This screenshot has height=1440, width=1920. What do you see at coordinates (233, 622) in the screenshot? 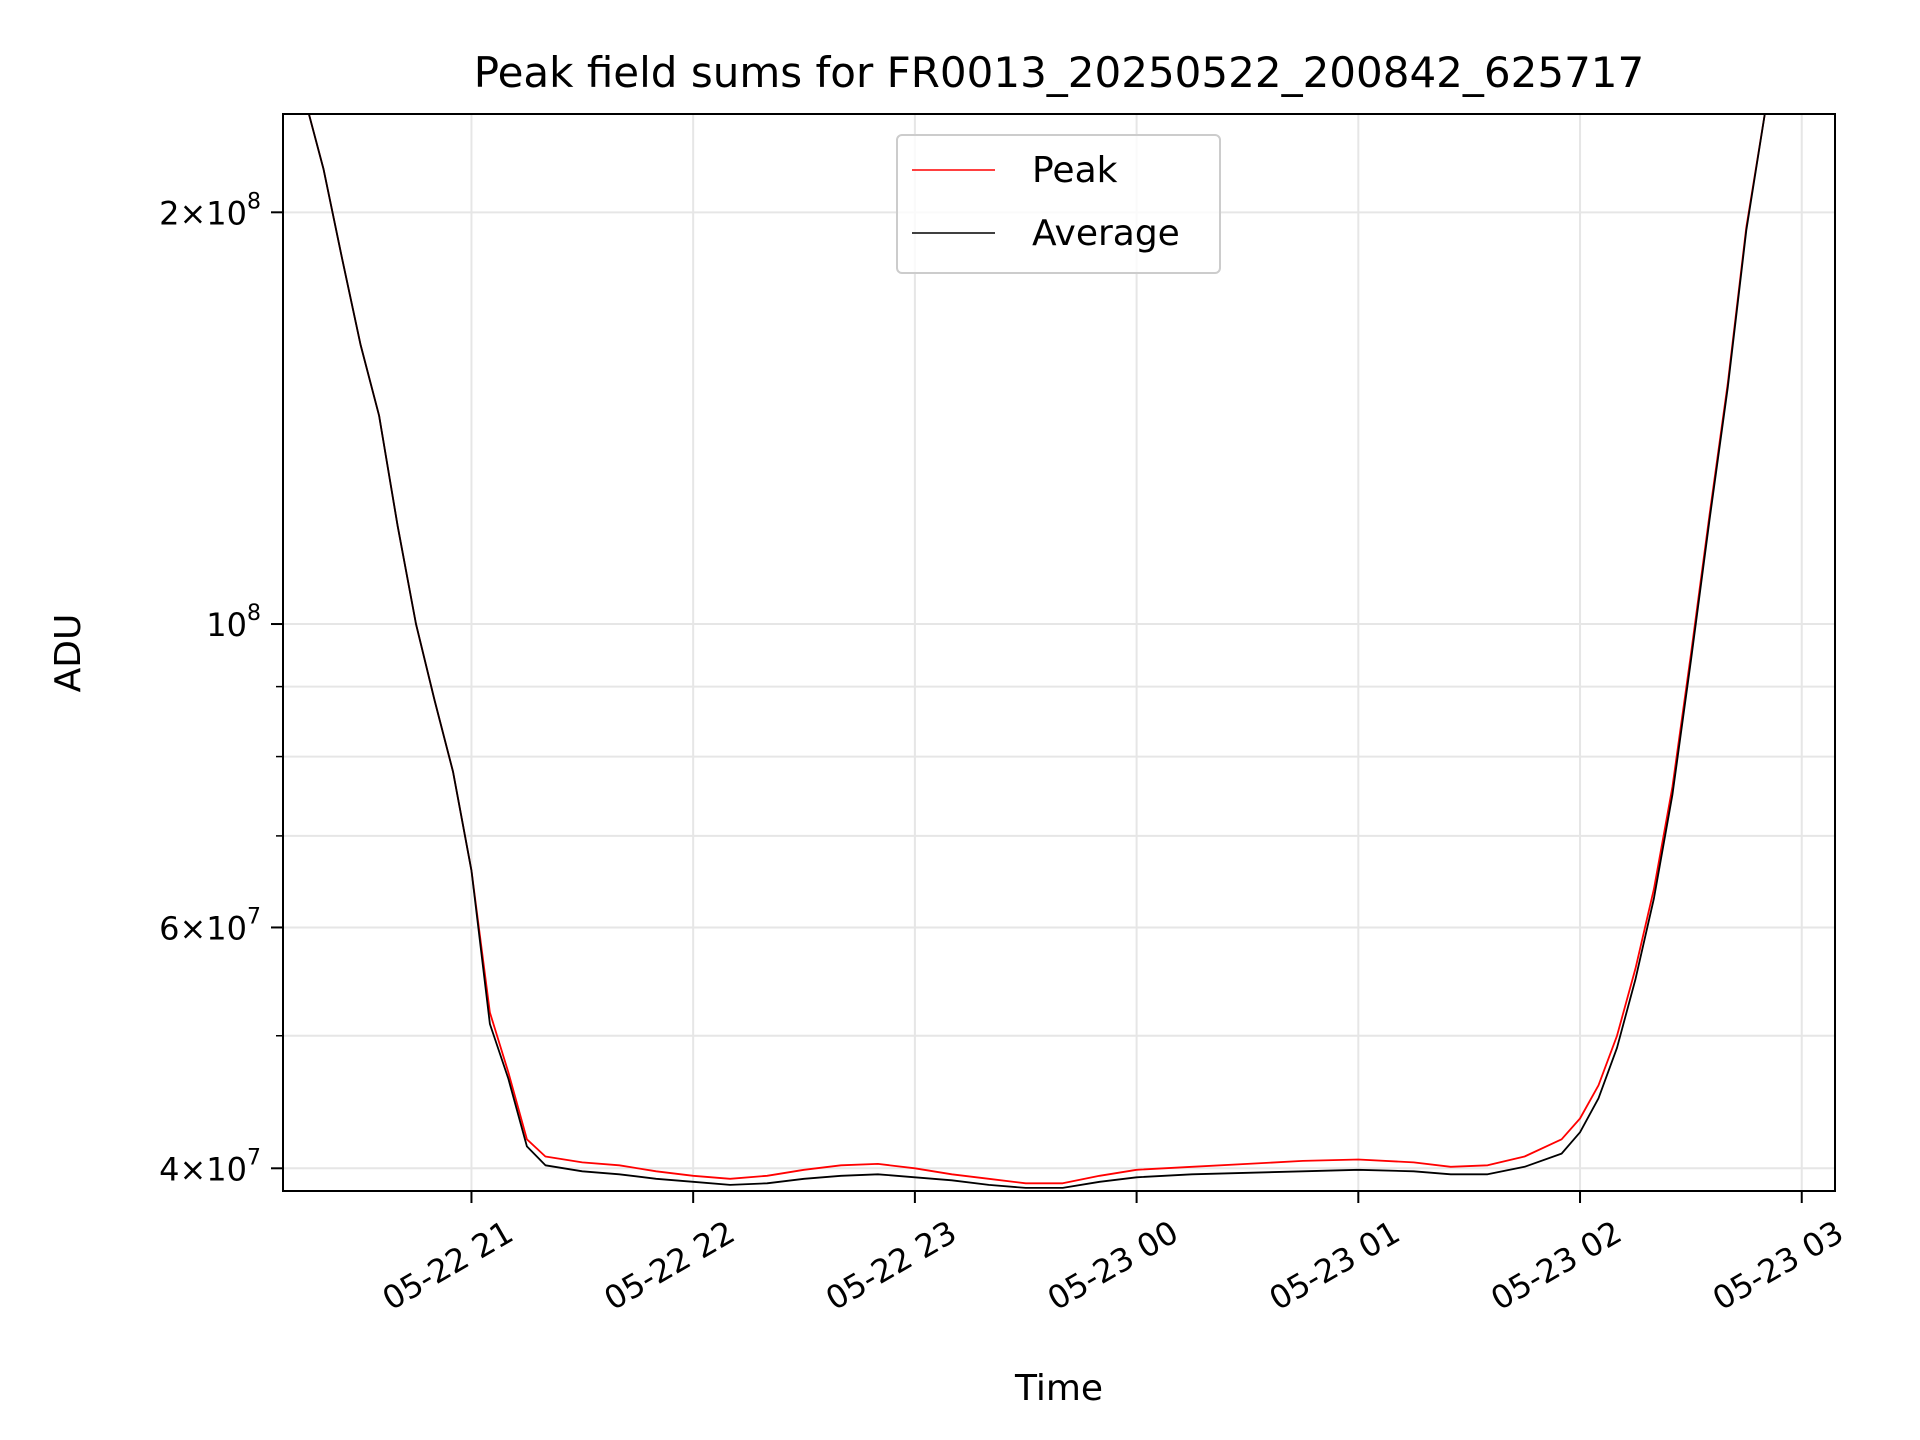
I see `y-tick-label: 108` at bounding box center [233, 622].